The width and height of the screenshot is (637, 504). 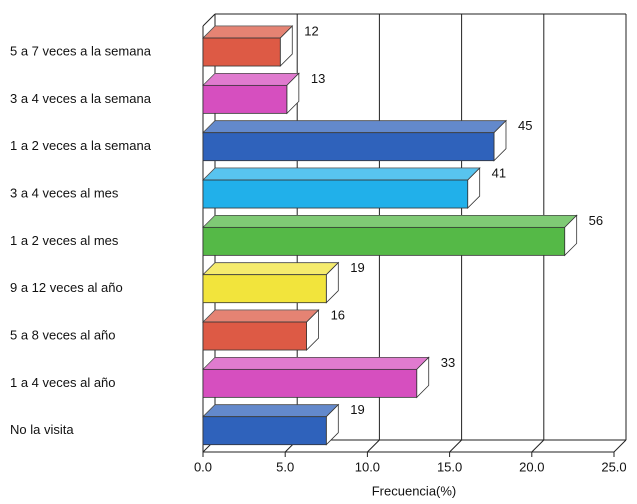 What do you see at coordinates (63, 382) in the screenshot?
I see `y-tick-label: 1 a 4 veces al año` at bounding box center [63, 382].